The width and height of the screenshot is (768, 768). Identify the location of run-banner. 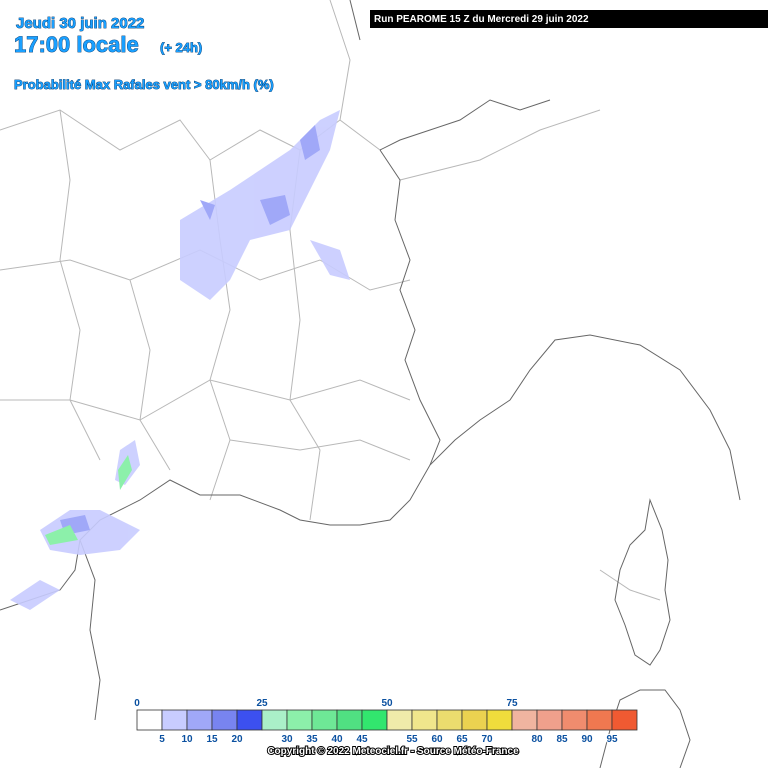
(569, 19).